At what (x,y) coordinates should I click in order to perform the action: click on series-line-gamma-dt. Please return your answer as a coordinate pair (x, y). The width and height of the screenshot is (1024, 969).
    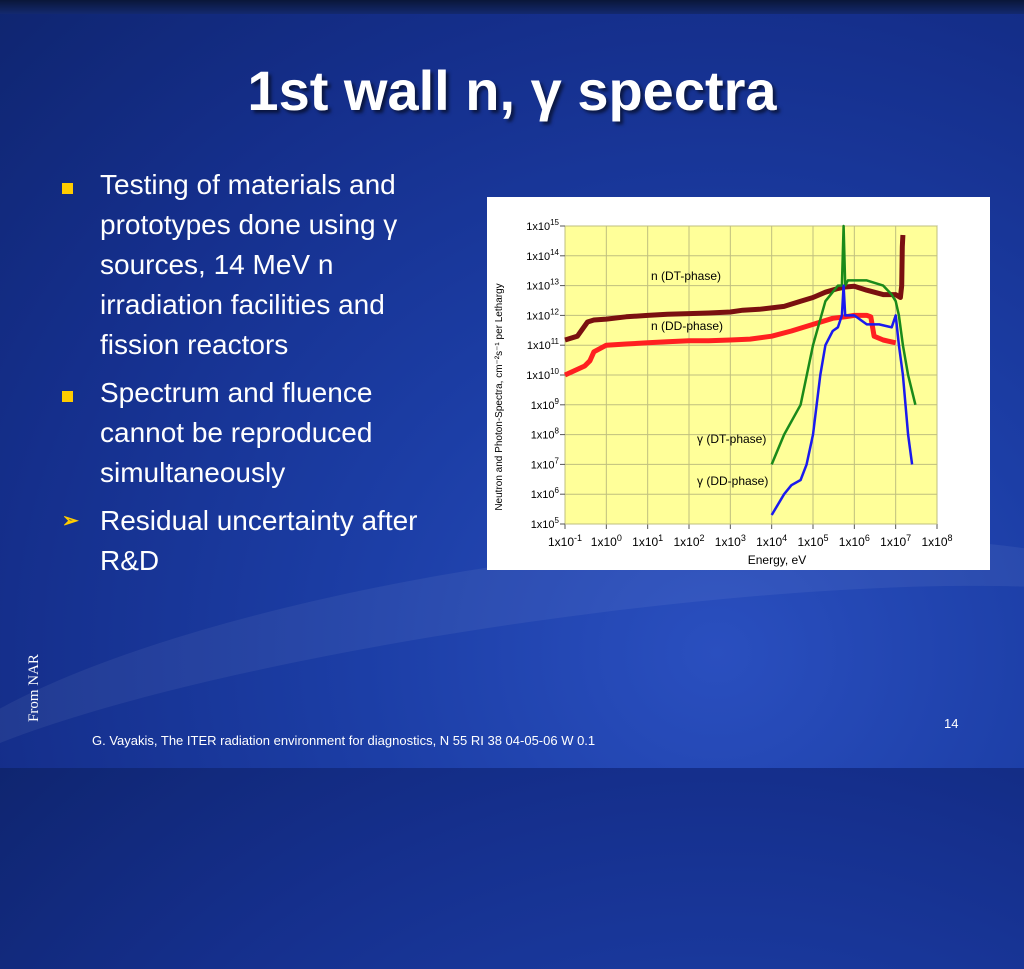
    Looking at the image, I should click on (843, 344).